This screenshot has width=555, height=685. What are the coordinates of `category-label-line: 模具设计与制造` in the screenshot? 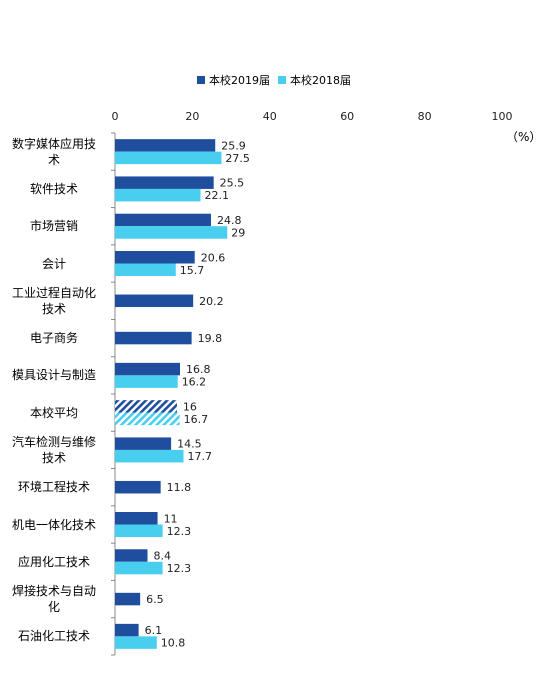 It's located at (53, 375).